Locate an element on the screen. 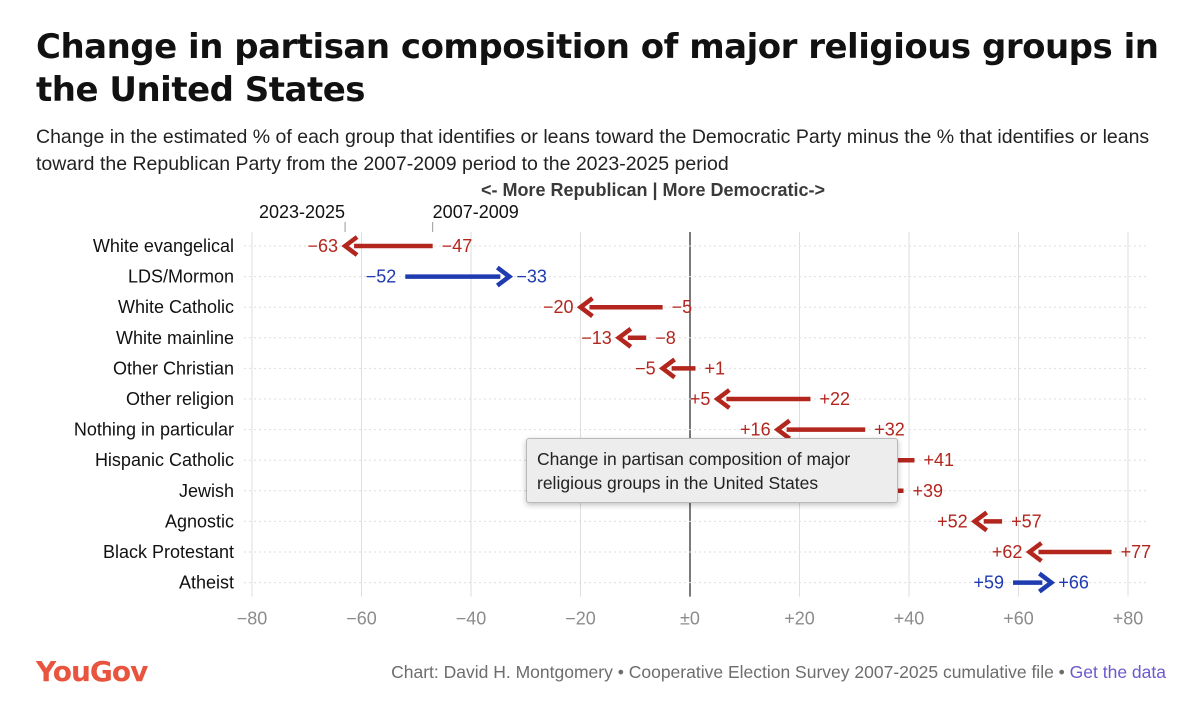  x-tick-label: +40 is located at coordinates (909, 619).